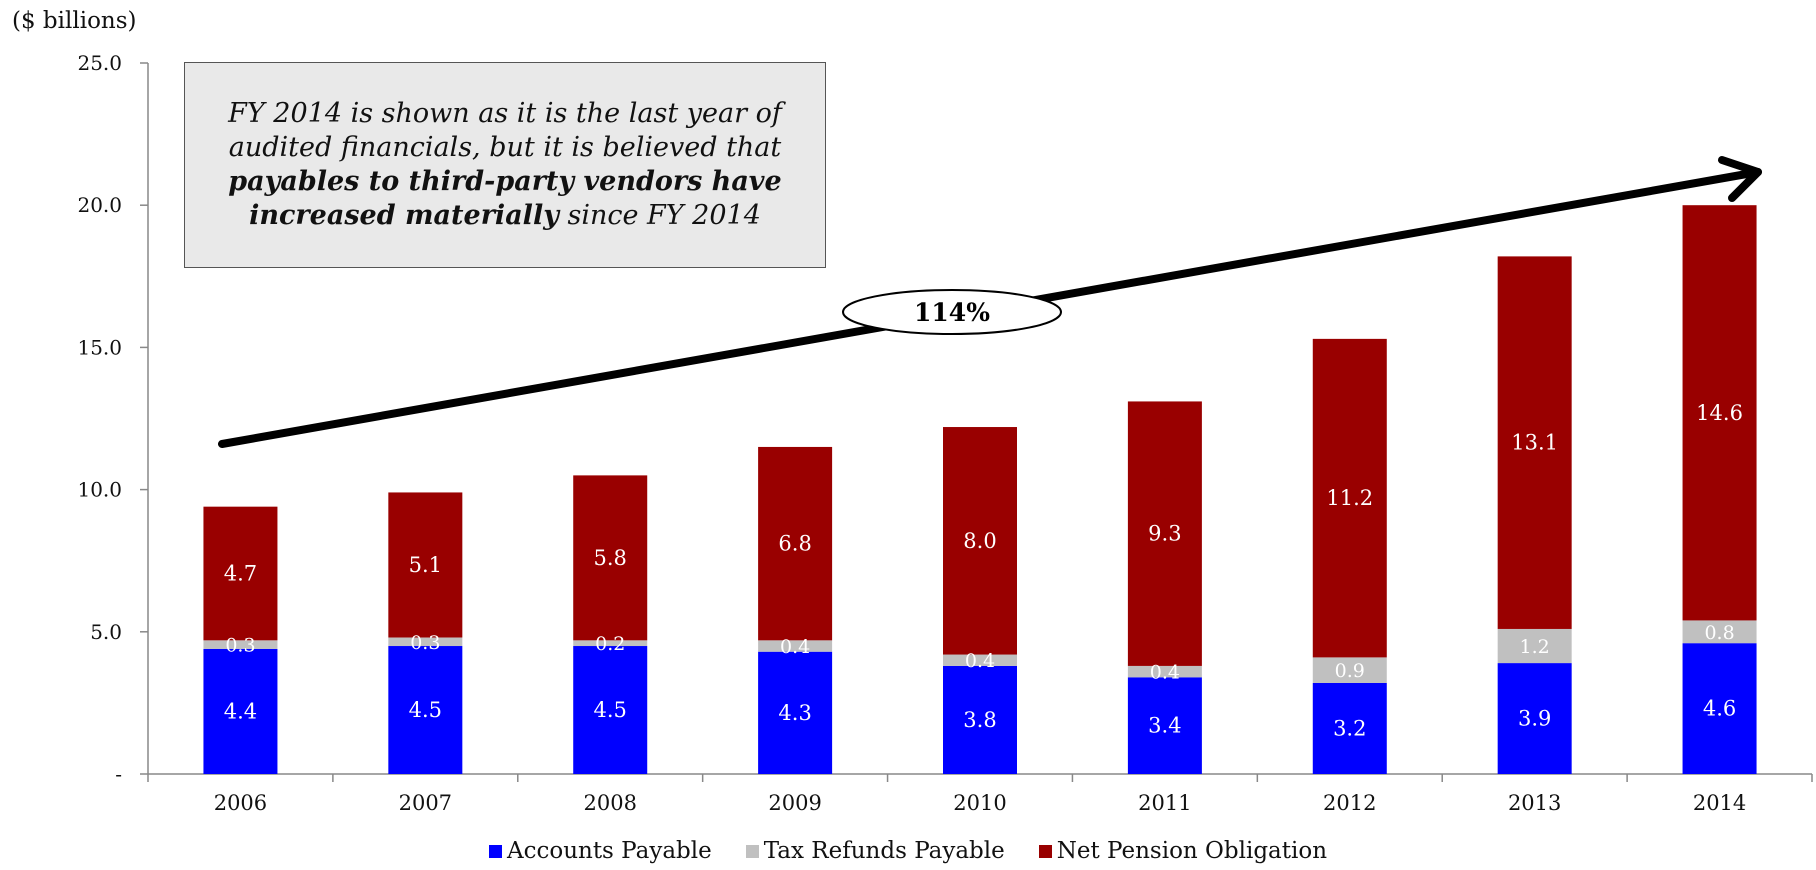 This screenshot has width=1816, height=870. I want to click on x-tick-label: 2014, so click(1719, 803).